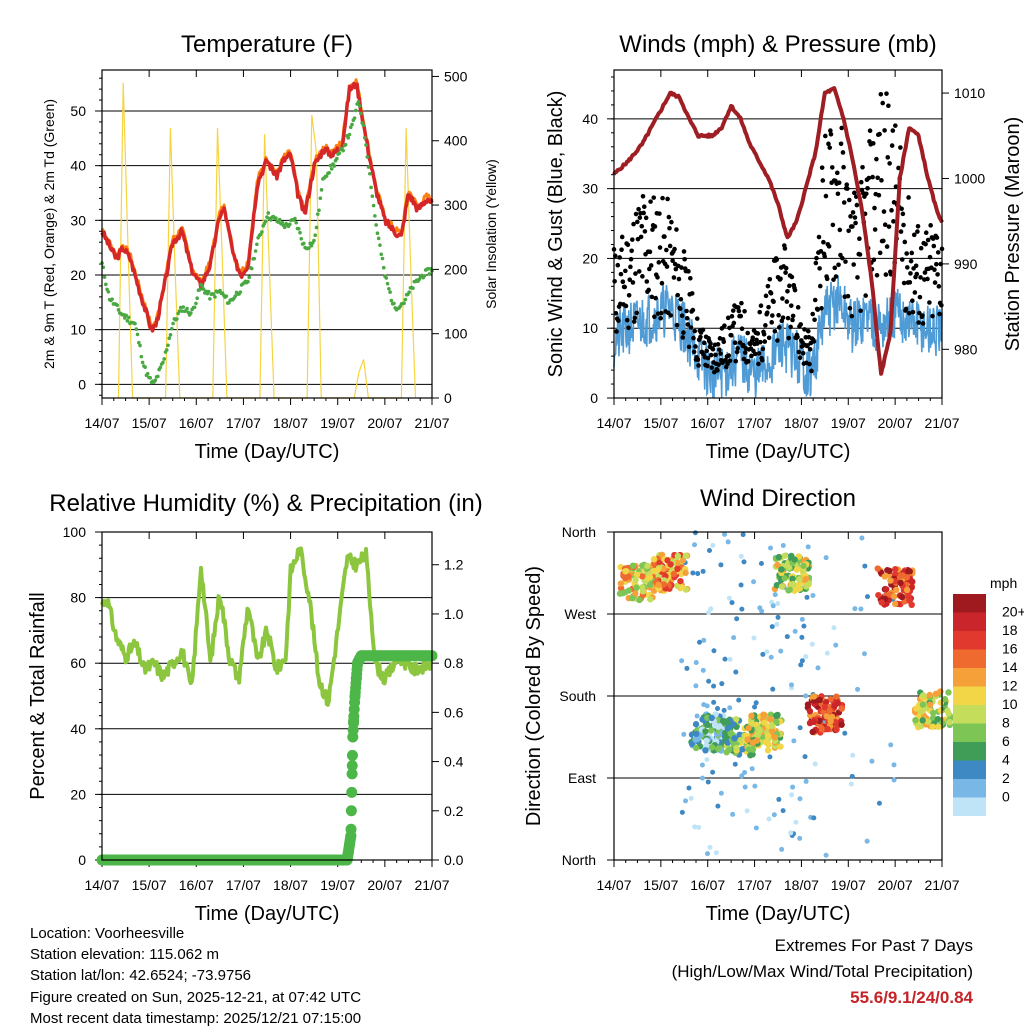 The height and width of the screenshot is (1029, 1024). Describe the element at coordinates (754, 423) in the screenshot. I see `x-tick-label: 17/07` at that location.